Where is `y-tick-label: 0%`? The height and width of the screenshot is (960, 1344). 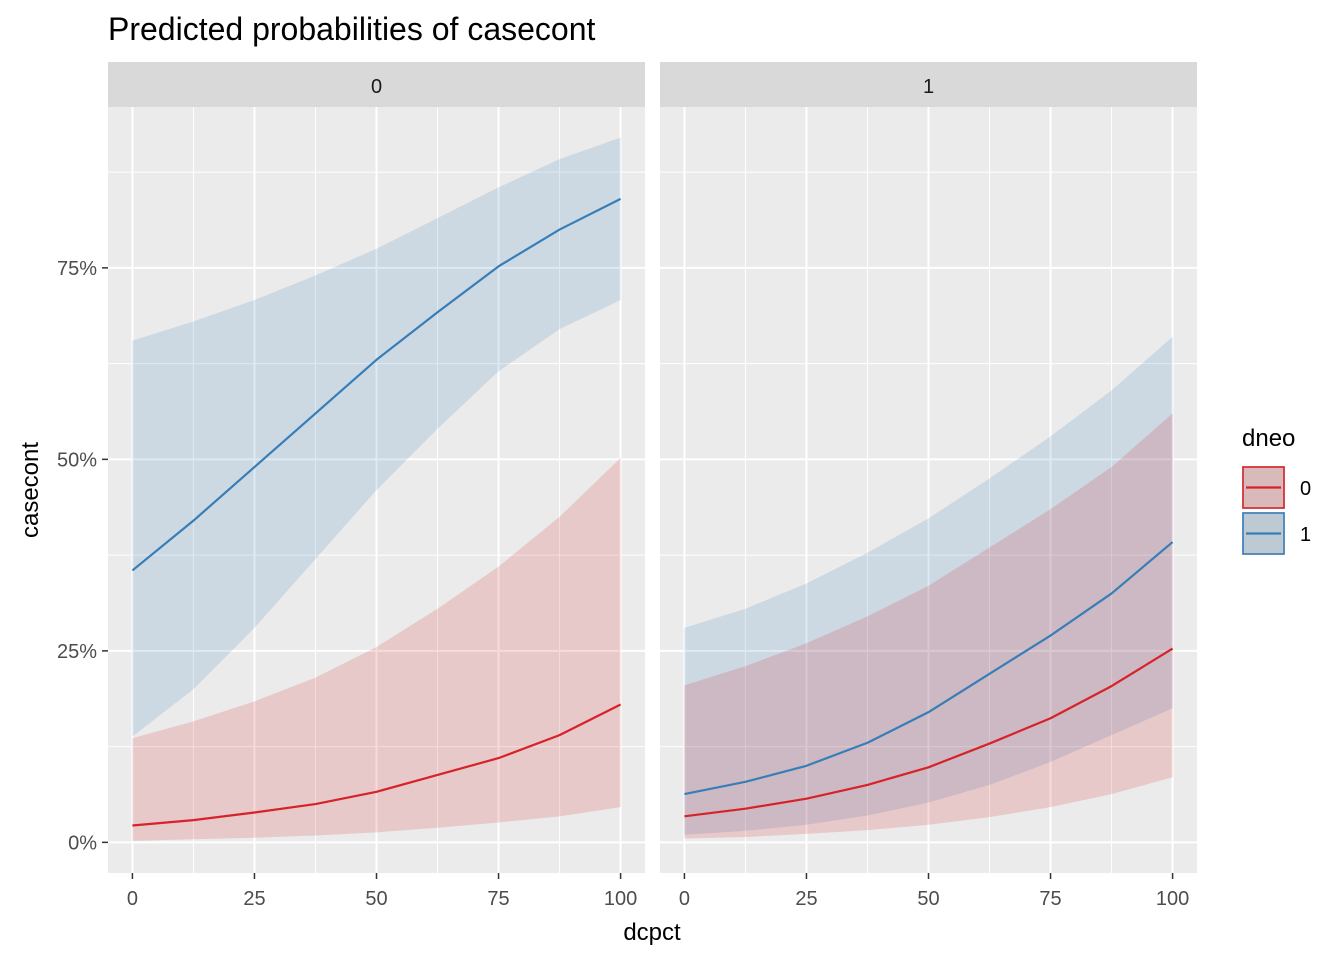
y-tick-label: 0% is located at coordinates (82, 843).